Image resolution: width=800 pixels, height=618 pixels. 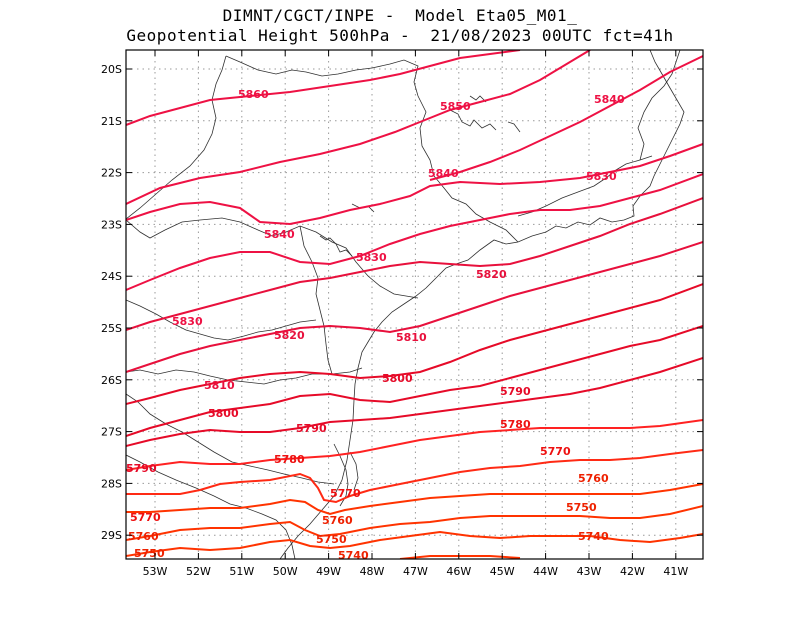 What do you see at coordinates (111, 121) in the screenshot?
I see `latitude-label: 21S` at bounding box center [111, 121].